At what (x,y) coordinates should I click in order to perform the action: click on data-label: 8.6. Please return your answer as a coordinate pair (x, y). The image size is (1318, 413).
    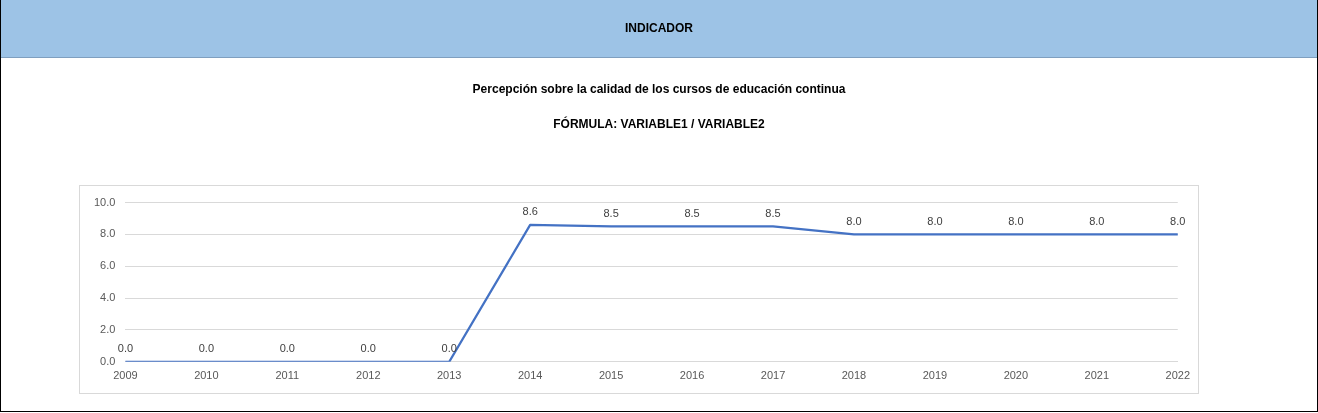
    Looking at the image, I should click on (530, 211).